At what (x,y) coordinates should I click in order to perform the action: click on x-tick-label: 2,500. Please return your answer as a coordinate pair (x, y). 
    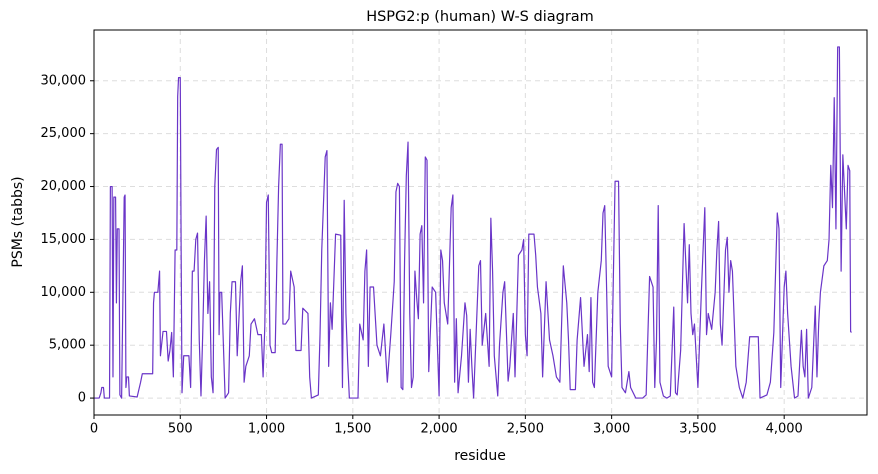
    Looking at the image, I should click on (525, 429).